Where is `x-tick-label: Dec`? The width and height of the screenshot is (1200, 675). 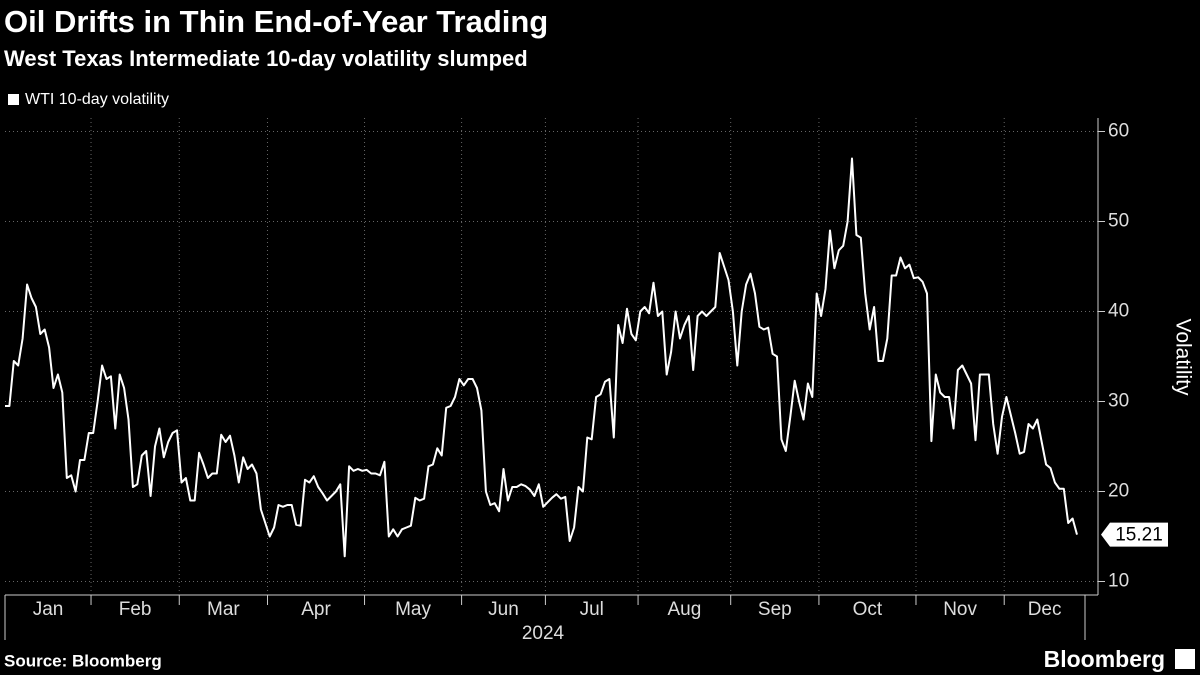
x-tick-label: Dec is located at coordinates (1045, 609).